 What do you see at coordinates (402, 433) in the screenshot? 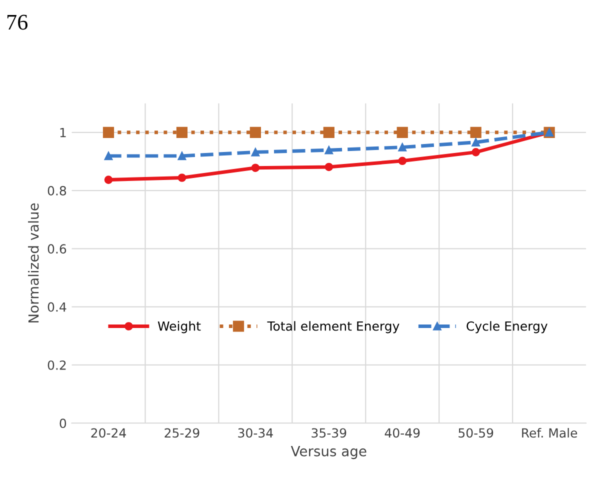
I see `x-tick-label: 40-49` at bounding box center [402, 433].